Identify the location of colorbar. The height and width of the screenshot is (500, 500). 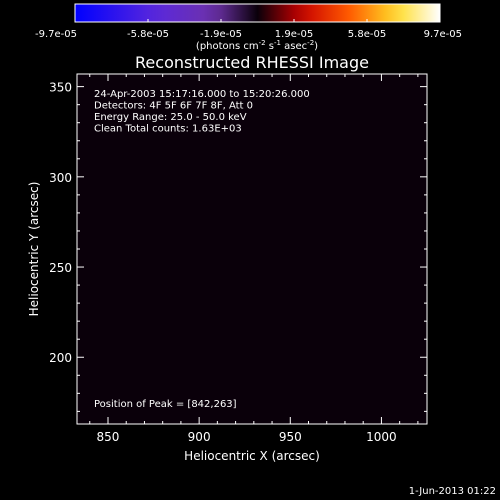
(257, 13).